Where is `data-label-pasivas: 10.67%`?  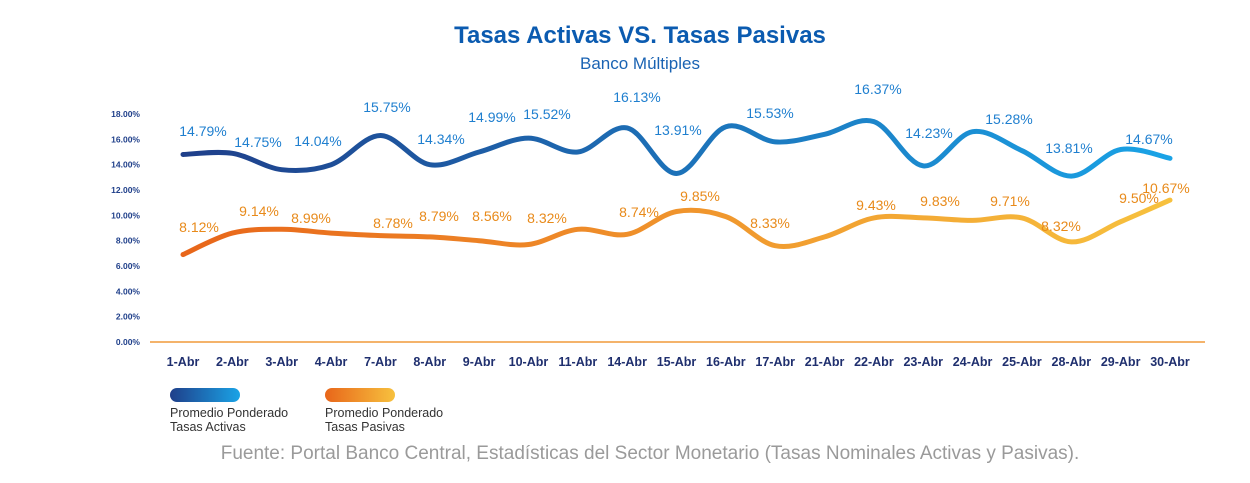
data-label-pasivas: 10.67% is located at coordinates (1165, 188).